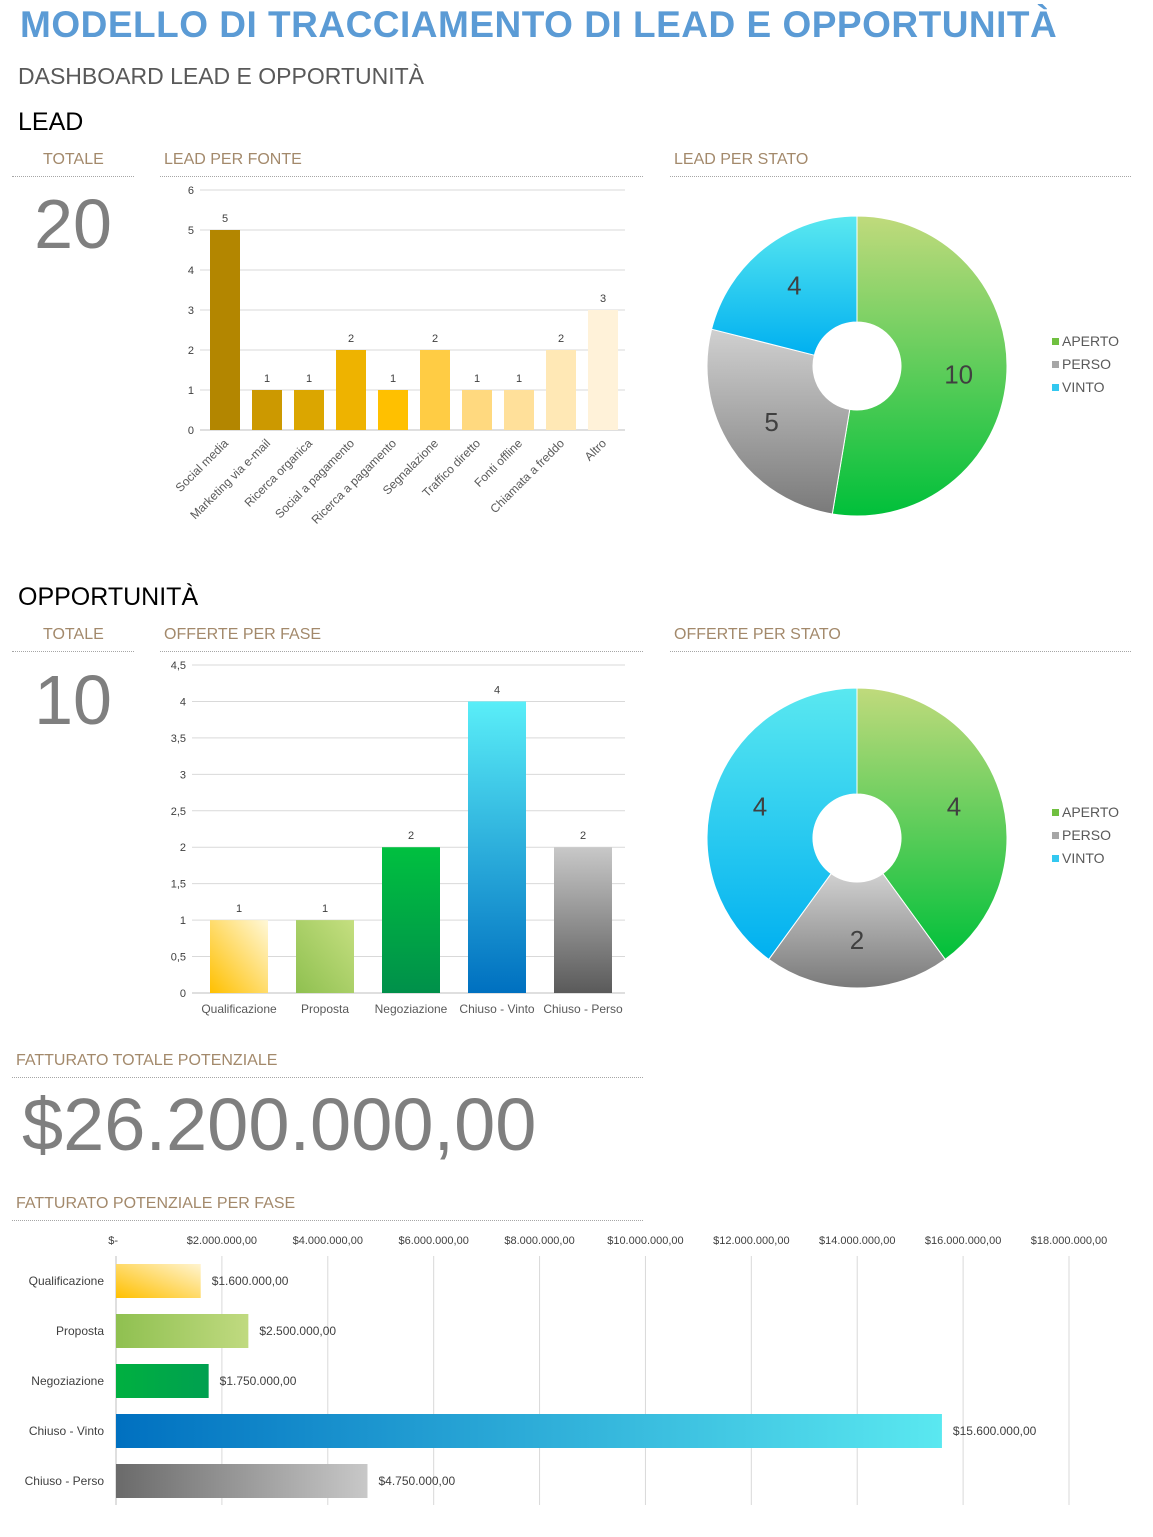  Describe the element at coordinates (741, 159) in the screenshot. I see `lead-by-status-label: LEAD PER STATO` at that location.